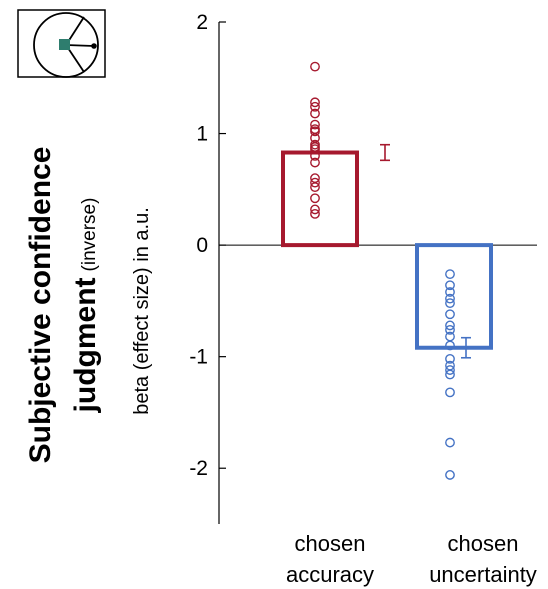 This screenshot has height=589, width=548. I want to click on clock-dial-icon, so click(61, 43).